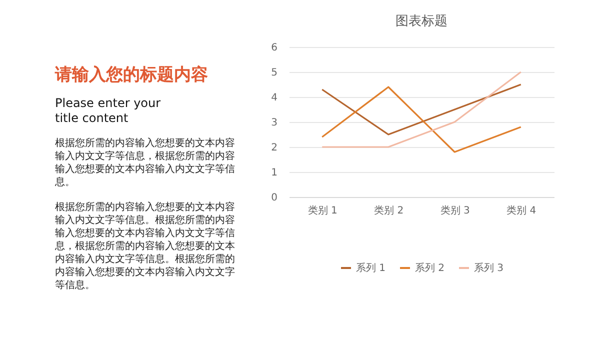  Describe the element at coordinates (455, 210) in the screenshot. I see `x-tick-label: 类别 3` at that location.